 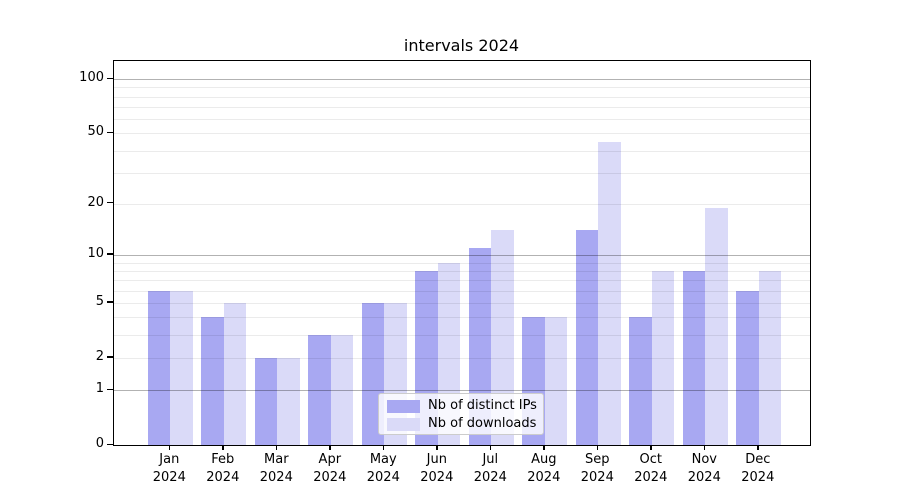 I want to click on bar-nb-of-downloads-oct, so click(x=663, y=357).